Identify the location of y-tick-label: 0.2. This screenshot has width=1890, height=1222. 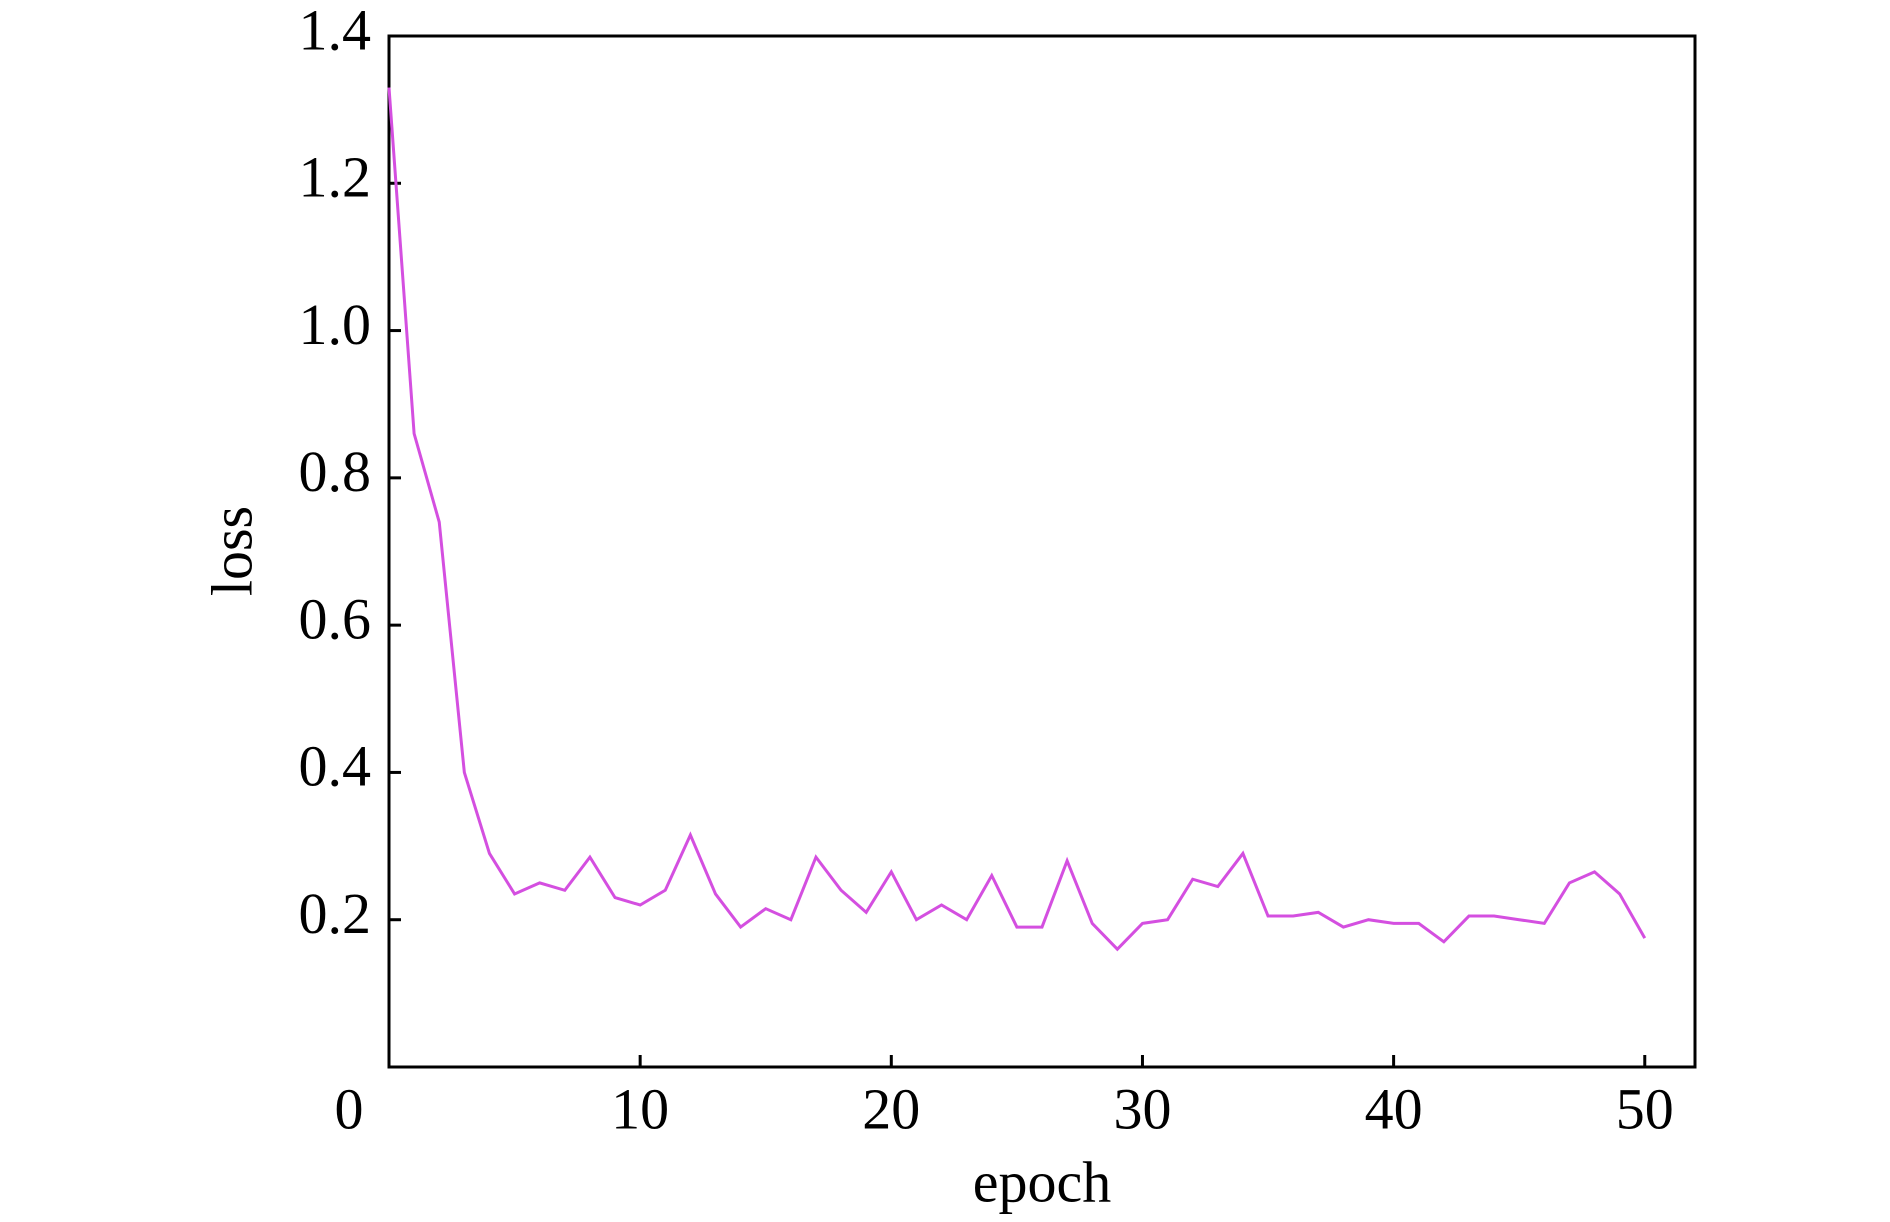
(335, 913).